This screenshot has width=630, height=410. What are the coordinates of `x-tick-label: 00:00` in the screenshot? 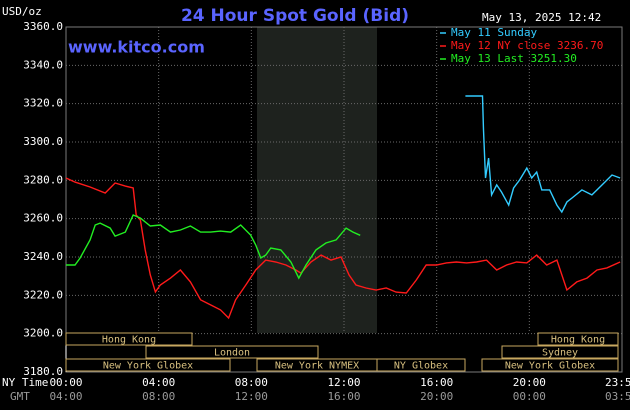 It's located at (65, 382).